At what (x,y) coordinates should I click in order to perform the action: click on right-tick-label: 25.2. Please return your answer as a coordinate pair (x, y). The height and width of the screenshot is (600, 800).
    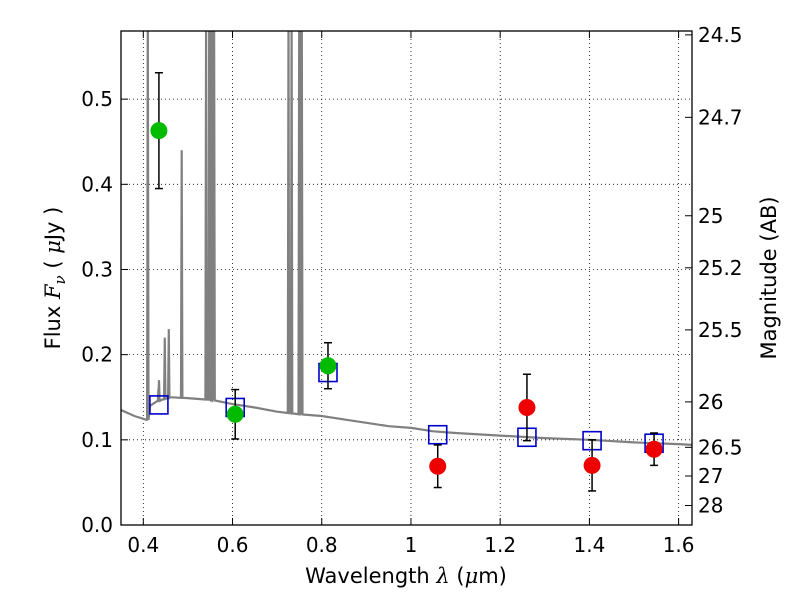
    Looking at the image, I should click on (720, 268).